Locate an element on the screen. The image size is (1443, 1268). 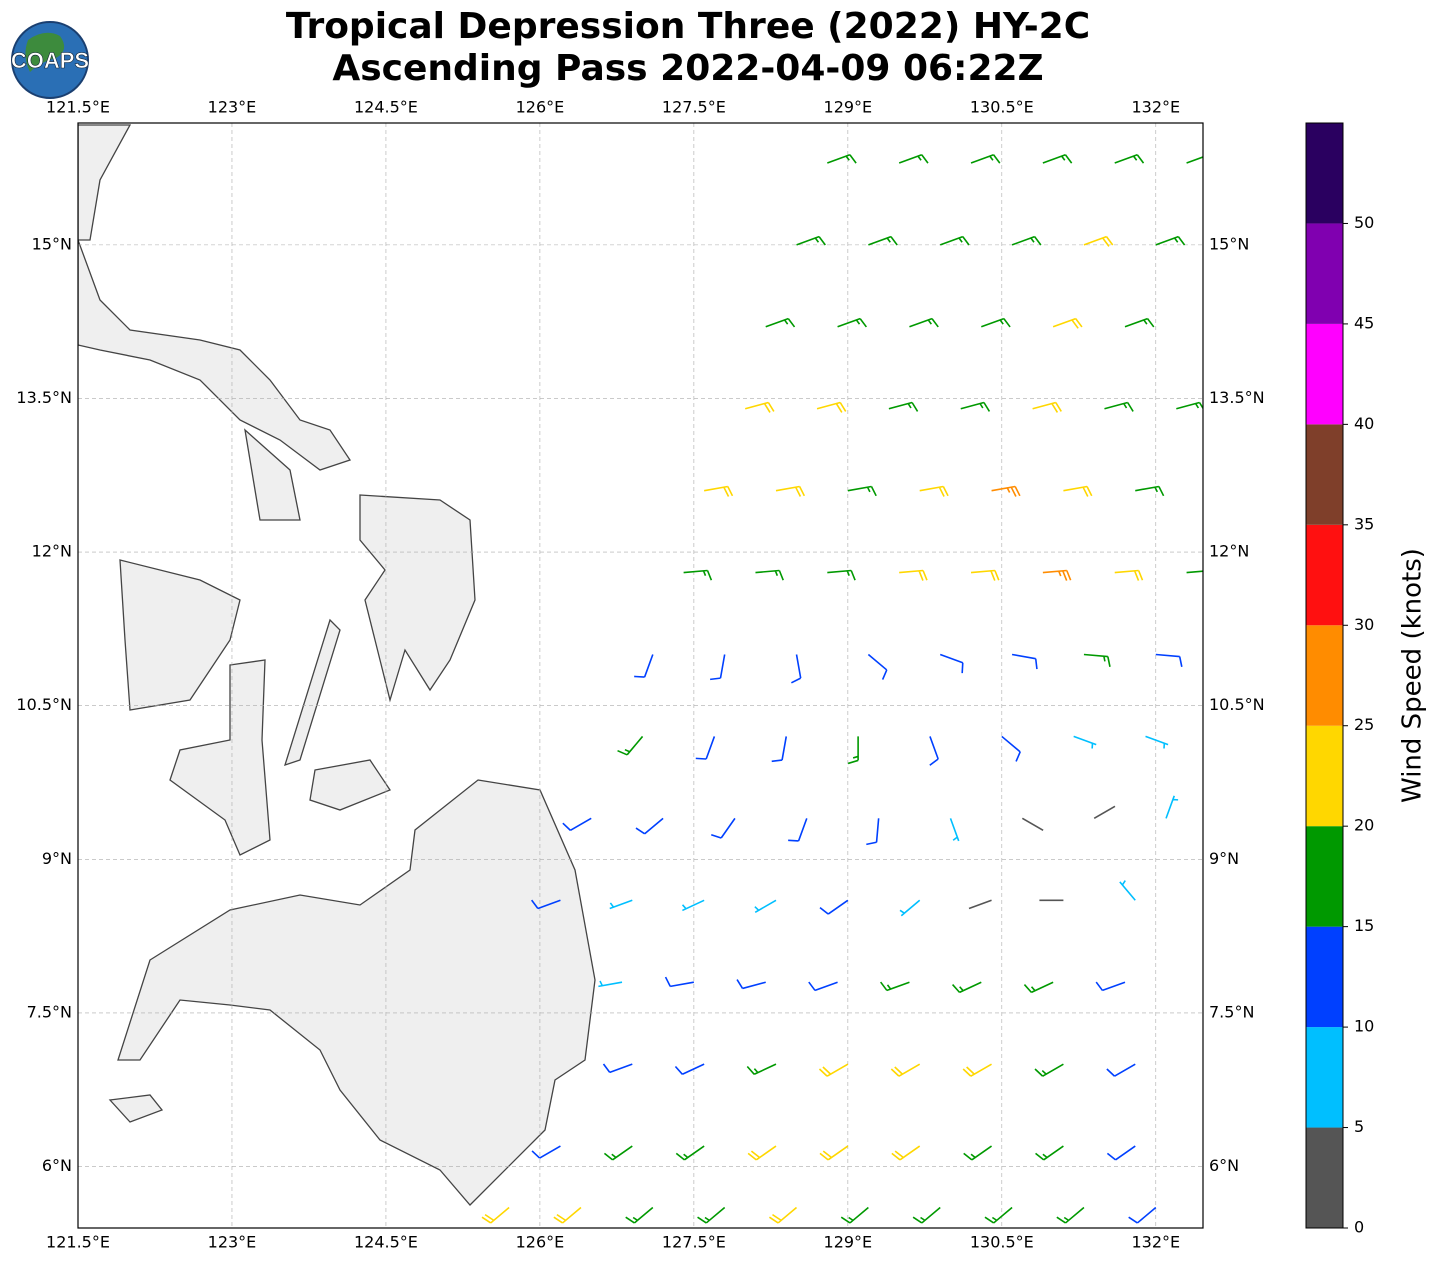
logo-text: COAPS is located at coordinates (50, 60).